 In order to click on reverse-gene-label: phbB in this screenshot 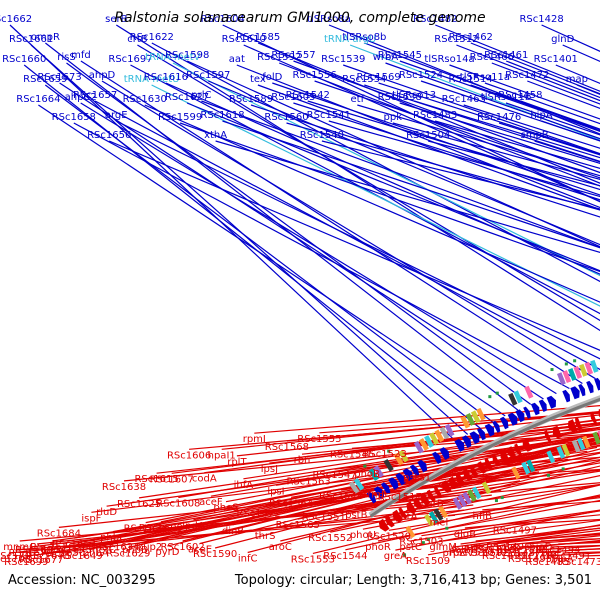, I will do `click(135, 550)`.